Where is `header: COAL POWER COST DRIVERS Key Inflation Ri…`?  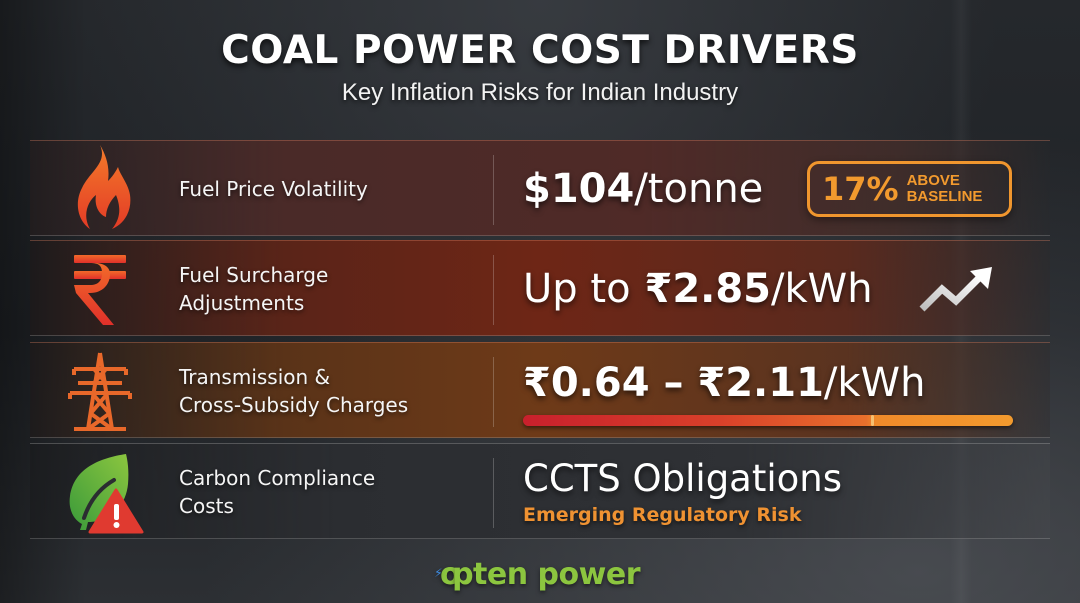
header: COAL POWER COST DRIVERS Key Inflation Ri… is located at coordinates (540, 67).